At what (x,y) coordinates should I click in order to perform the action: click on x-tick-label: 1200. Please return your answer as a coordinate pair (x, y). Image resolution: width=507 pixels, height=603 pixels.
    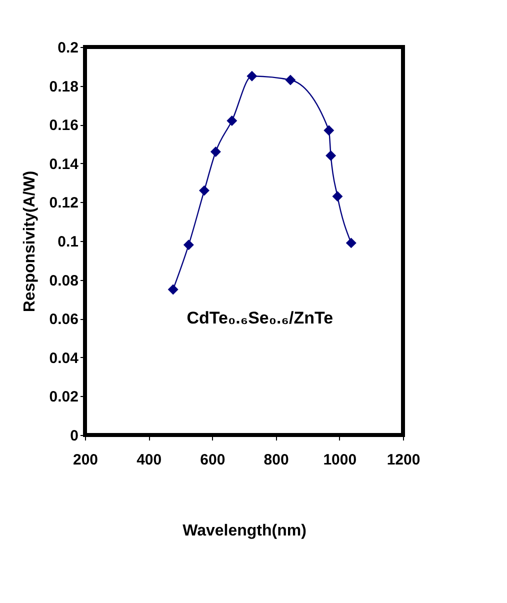
    Looking at the image, I should click on (403, 460).